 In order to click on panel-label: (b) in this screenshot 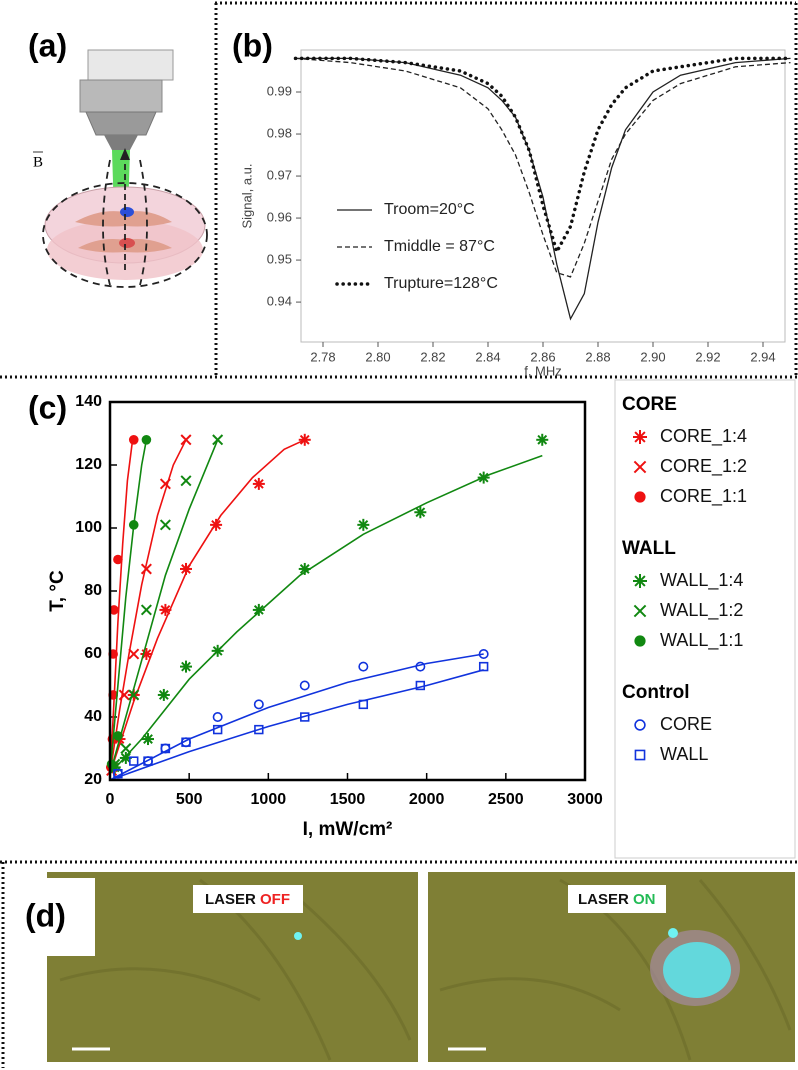, I will do `click(252, 45)`.